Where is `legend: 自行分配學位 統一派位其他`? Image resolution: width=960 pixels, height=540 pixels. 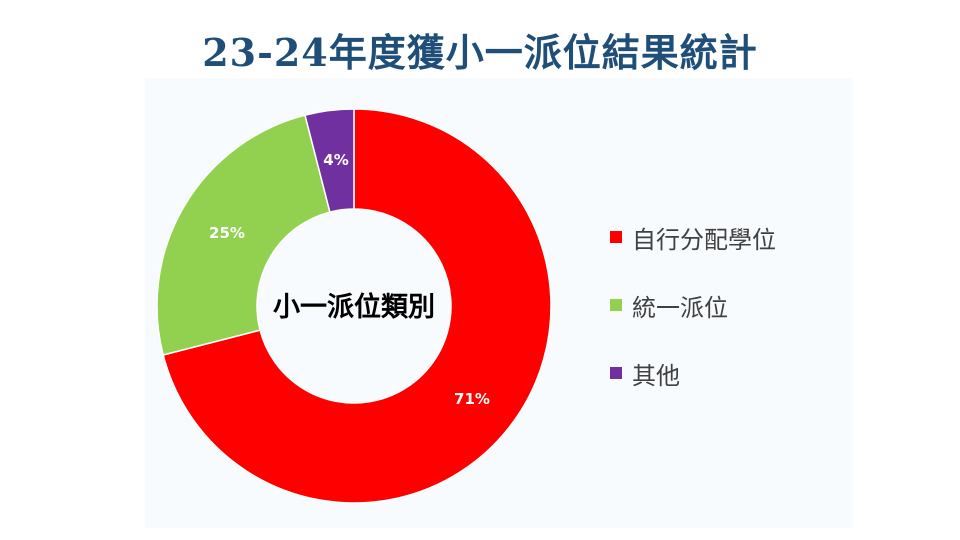 legend: 自行分配學位 統一派位其他 is located at coordinates (693, 320).